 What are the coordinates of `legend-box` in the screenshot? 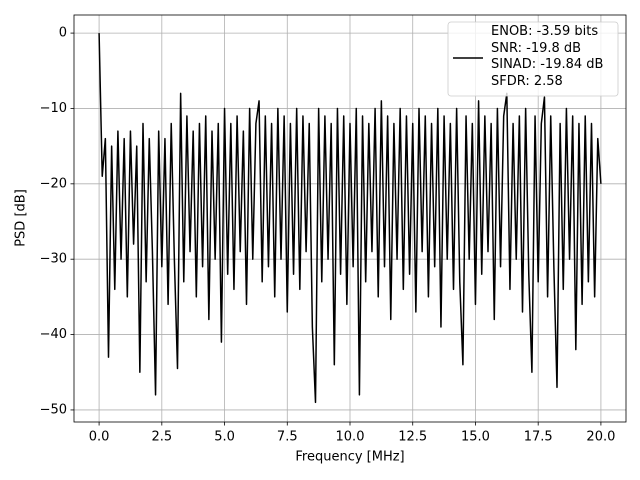 It's located at (533, 59).